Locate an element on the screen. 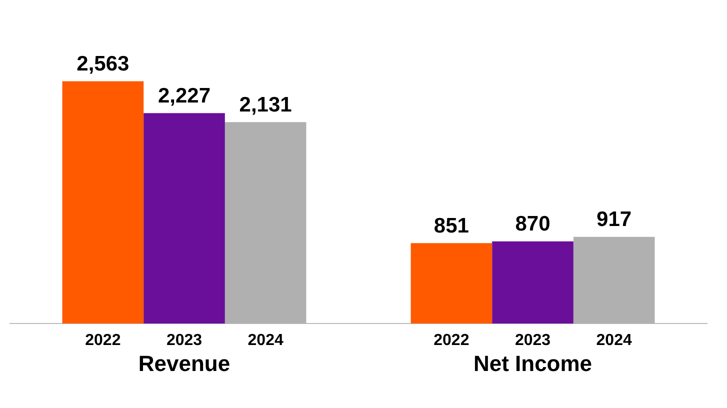 This screenshot has height=408, width=727. data-label: 2,227 is located at coordinates (184, 96).